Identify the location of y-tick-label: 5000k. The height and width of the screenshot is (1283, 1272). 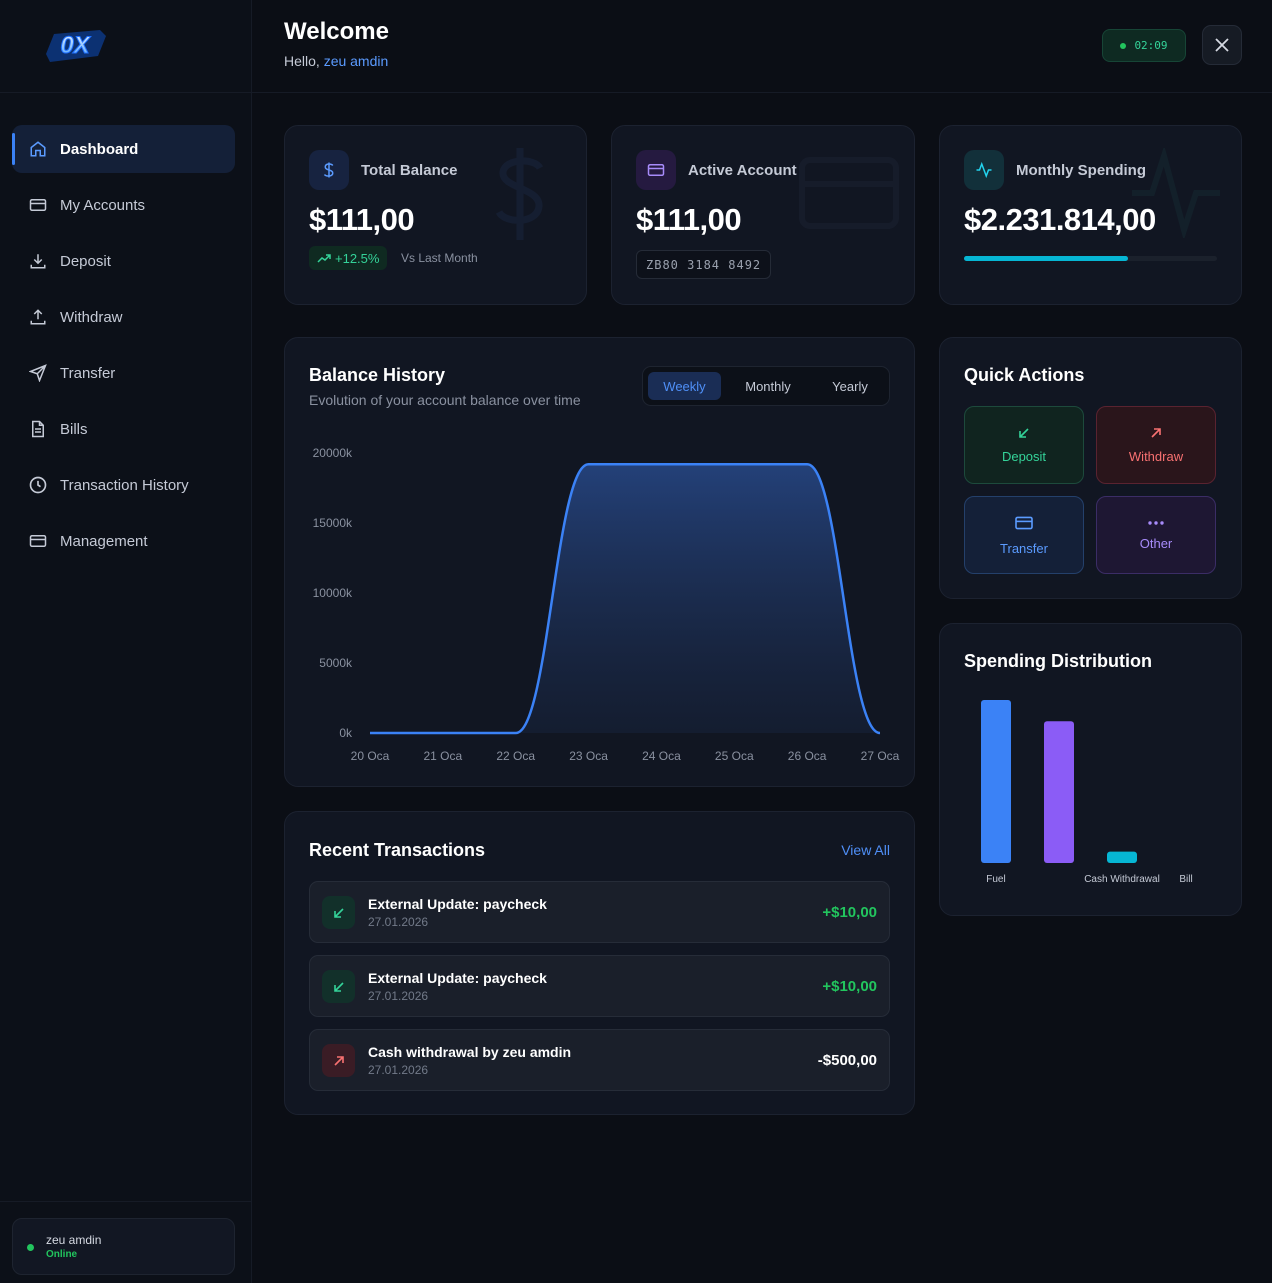
(336, 663).